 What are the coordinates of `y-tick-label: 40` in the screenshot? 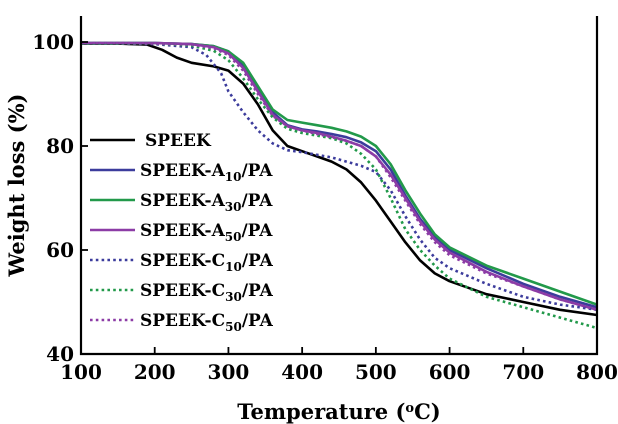 It's located at (60, 354).